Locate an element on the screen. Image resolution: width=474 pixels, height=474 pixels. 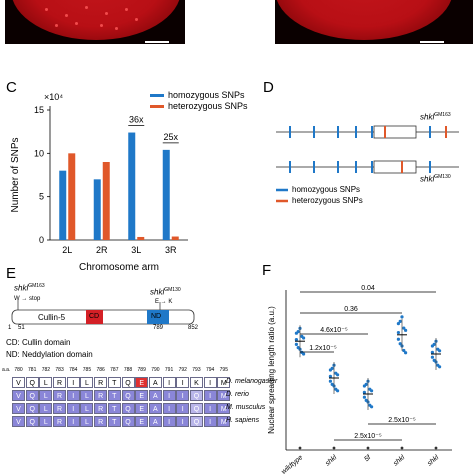
species-label: D. rerio is located at coordinates (237, 394).